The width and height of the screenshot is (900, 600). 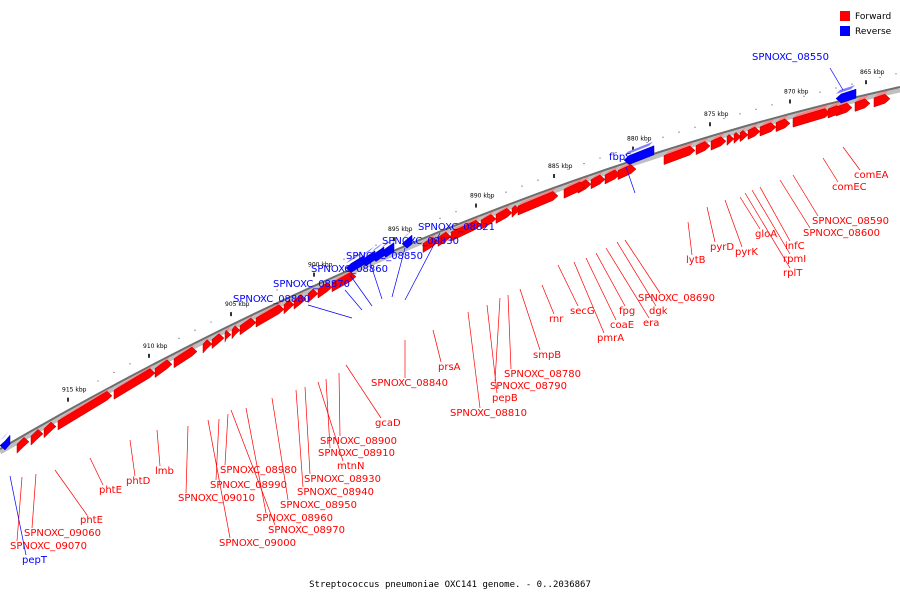 I want to click on forward-gene-label: SPNOXC_08980, so click(x=258, y=470).